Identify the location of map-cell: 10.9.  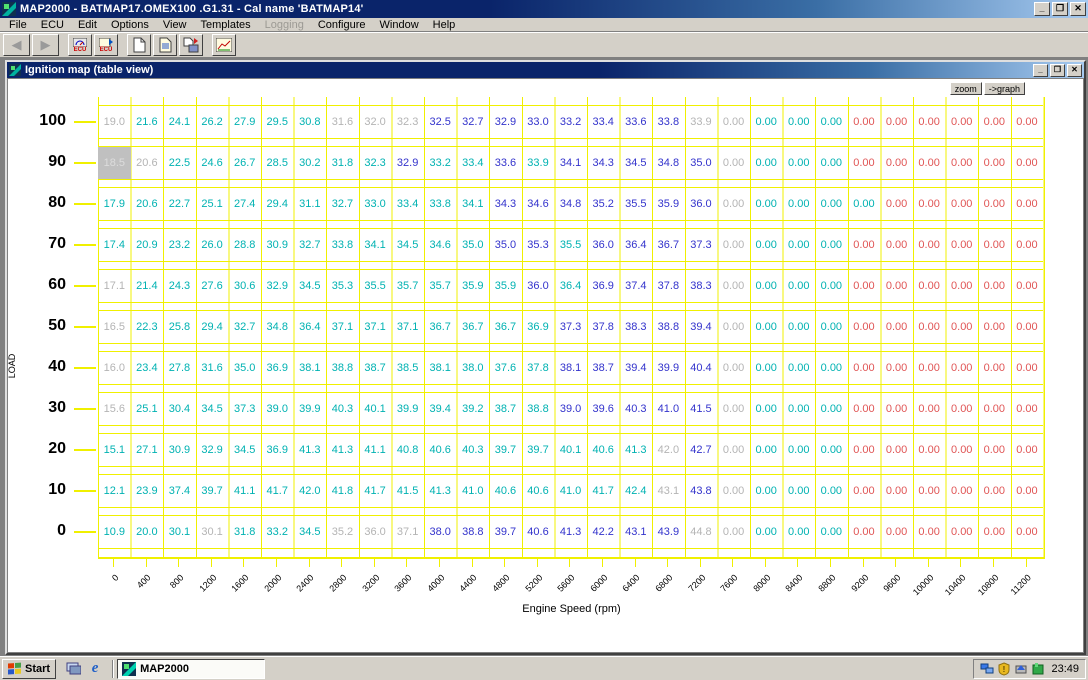
(114, 532).